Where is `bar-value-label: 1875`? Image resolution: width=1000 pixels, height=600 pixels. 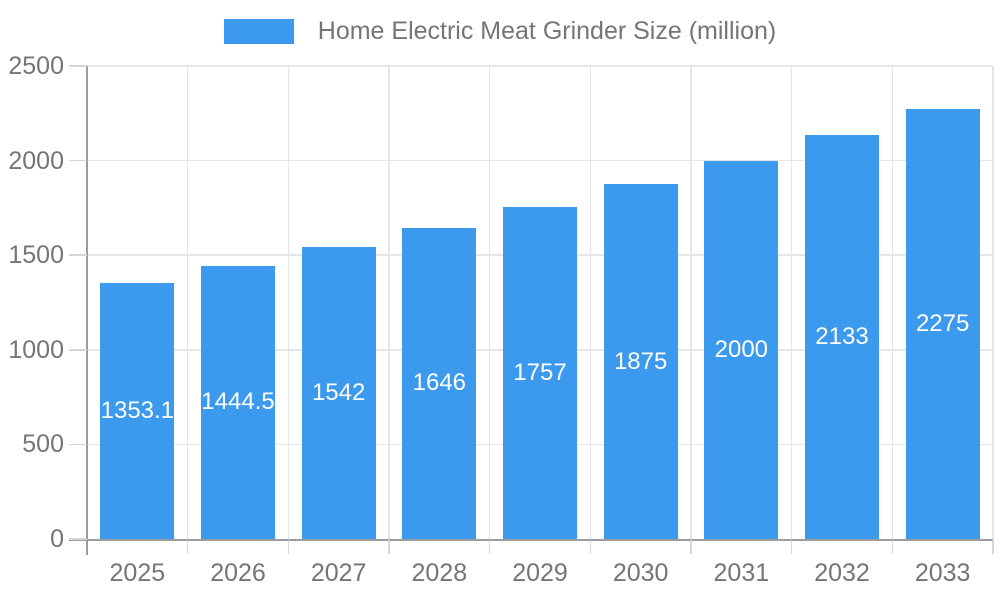 bar-value-label: 1875 is located at coordinates (640, 361).